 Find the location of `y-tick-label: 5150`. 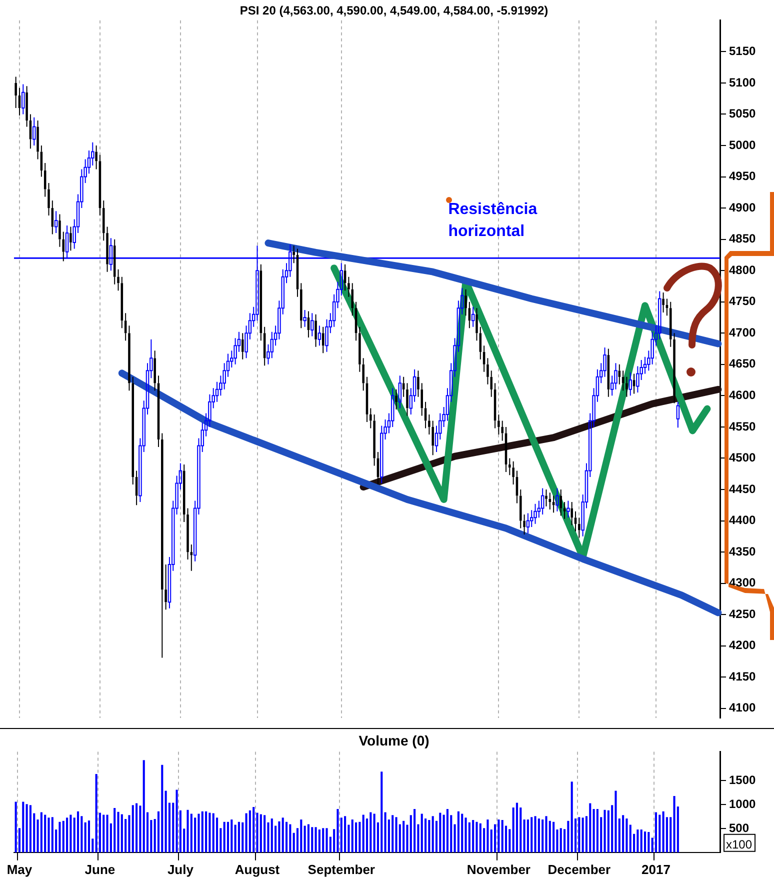

y-tick-label: 5150 is located at coordinates (742, 51).